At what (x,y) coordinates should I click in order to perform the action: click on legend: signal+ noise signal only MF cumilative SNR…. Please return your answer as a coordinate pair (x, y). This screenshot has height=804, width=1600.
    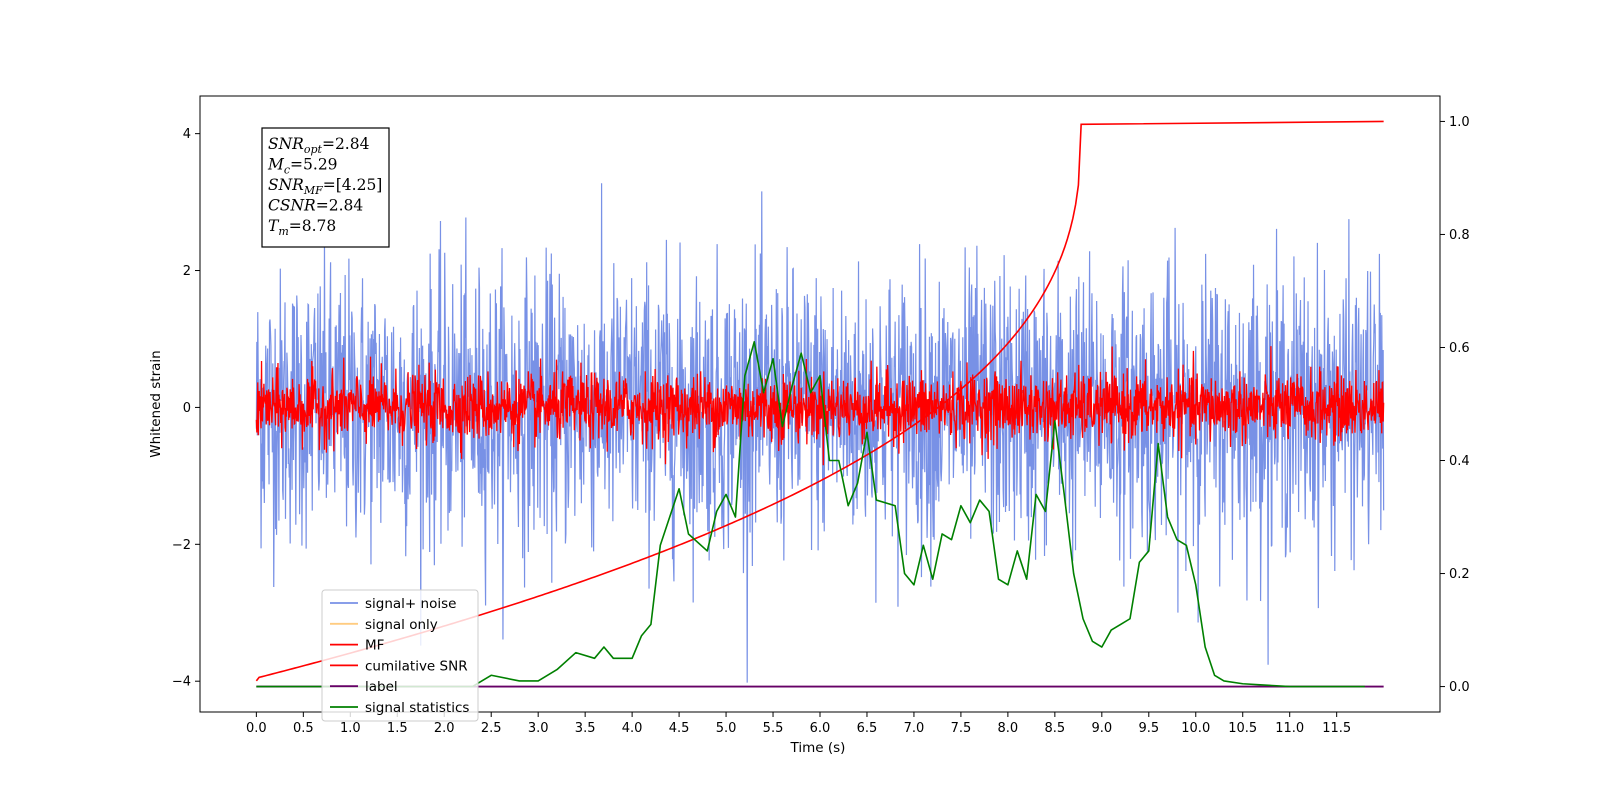
    Looking at the image, I should click on (400, 655).